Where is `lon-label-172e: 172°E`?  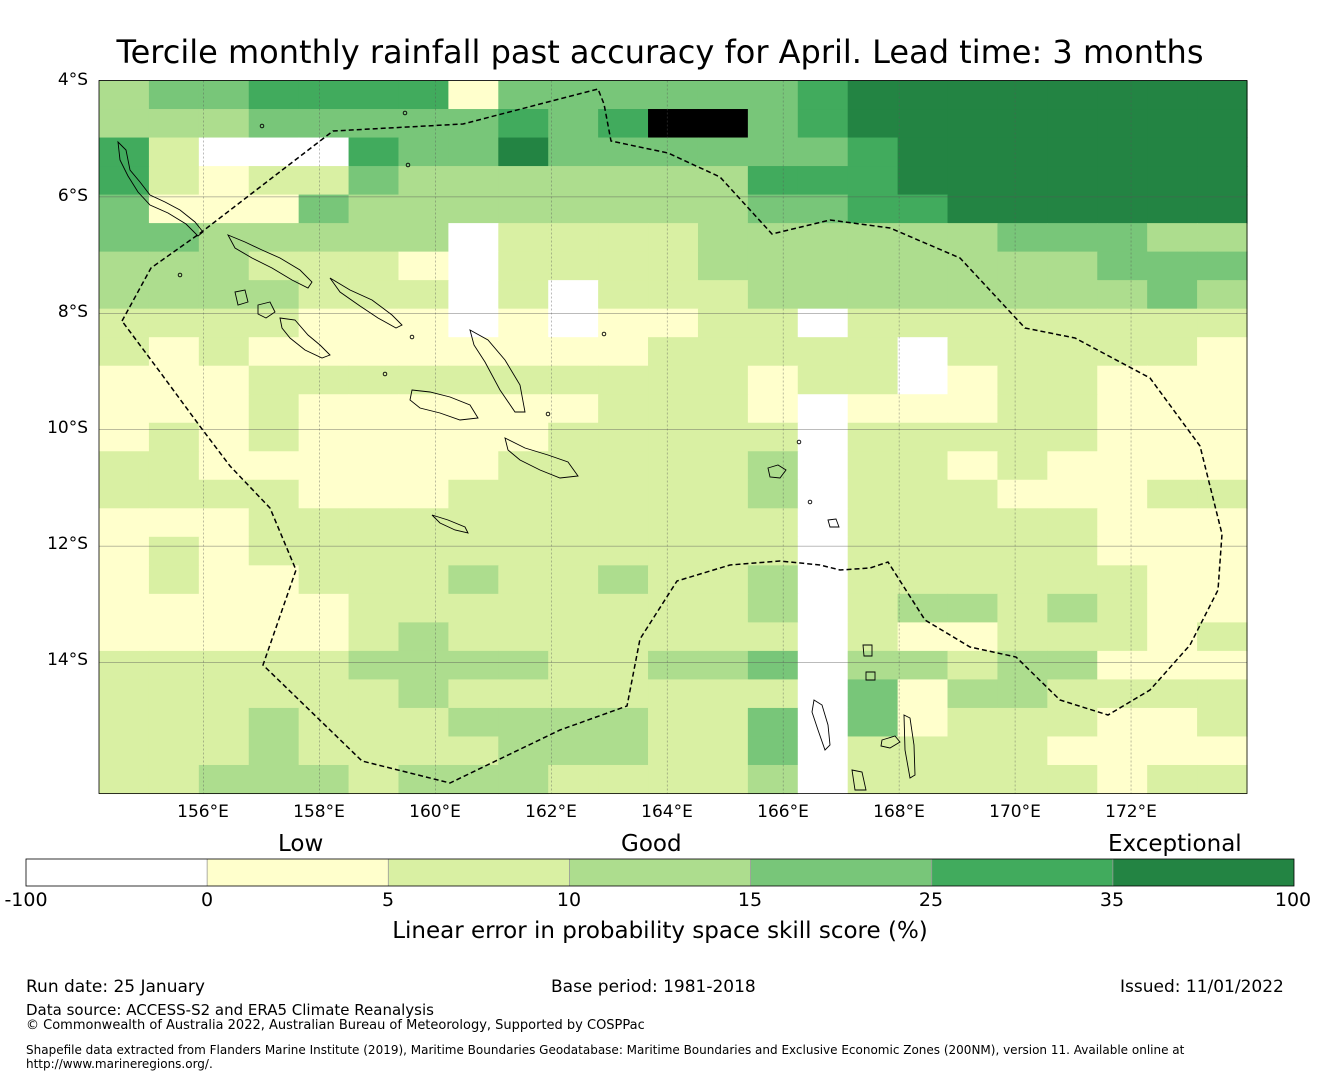 lon-label-172e: 172°E is located at coordinates (1131, 812).